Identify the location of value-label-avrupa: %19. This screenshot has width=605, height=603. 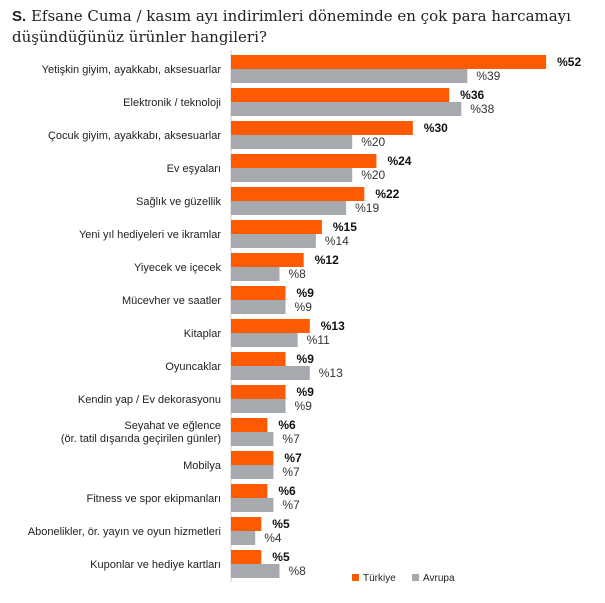
(367, 208).